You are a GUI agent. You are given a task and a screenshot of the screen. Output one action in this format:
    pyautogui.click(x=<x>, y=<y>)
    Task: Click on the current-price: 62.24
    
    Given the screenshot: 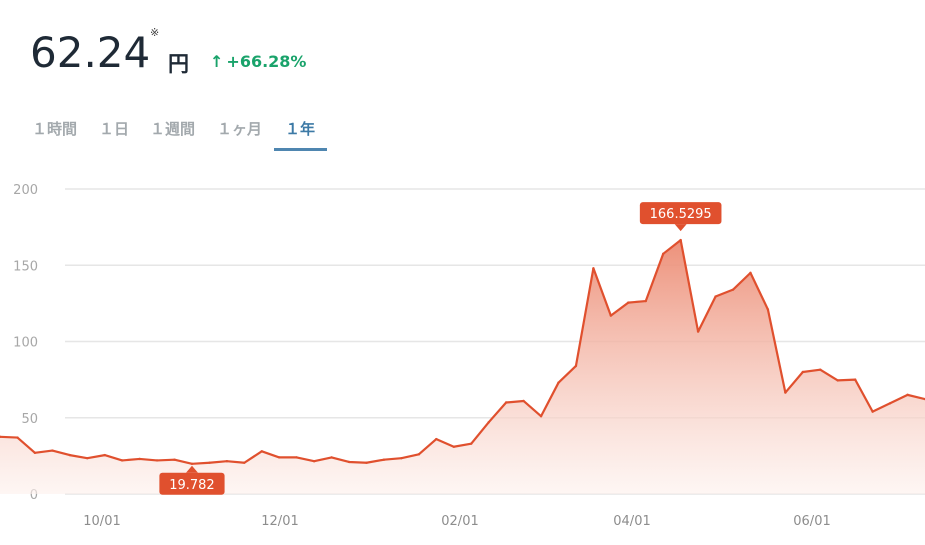 What is the action you would take?
    pyautogui.click(x=90, y=52)
    